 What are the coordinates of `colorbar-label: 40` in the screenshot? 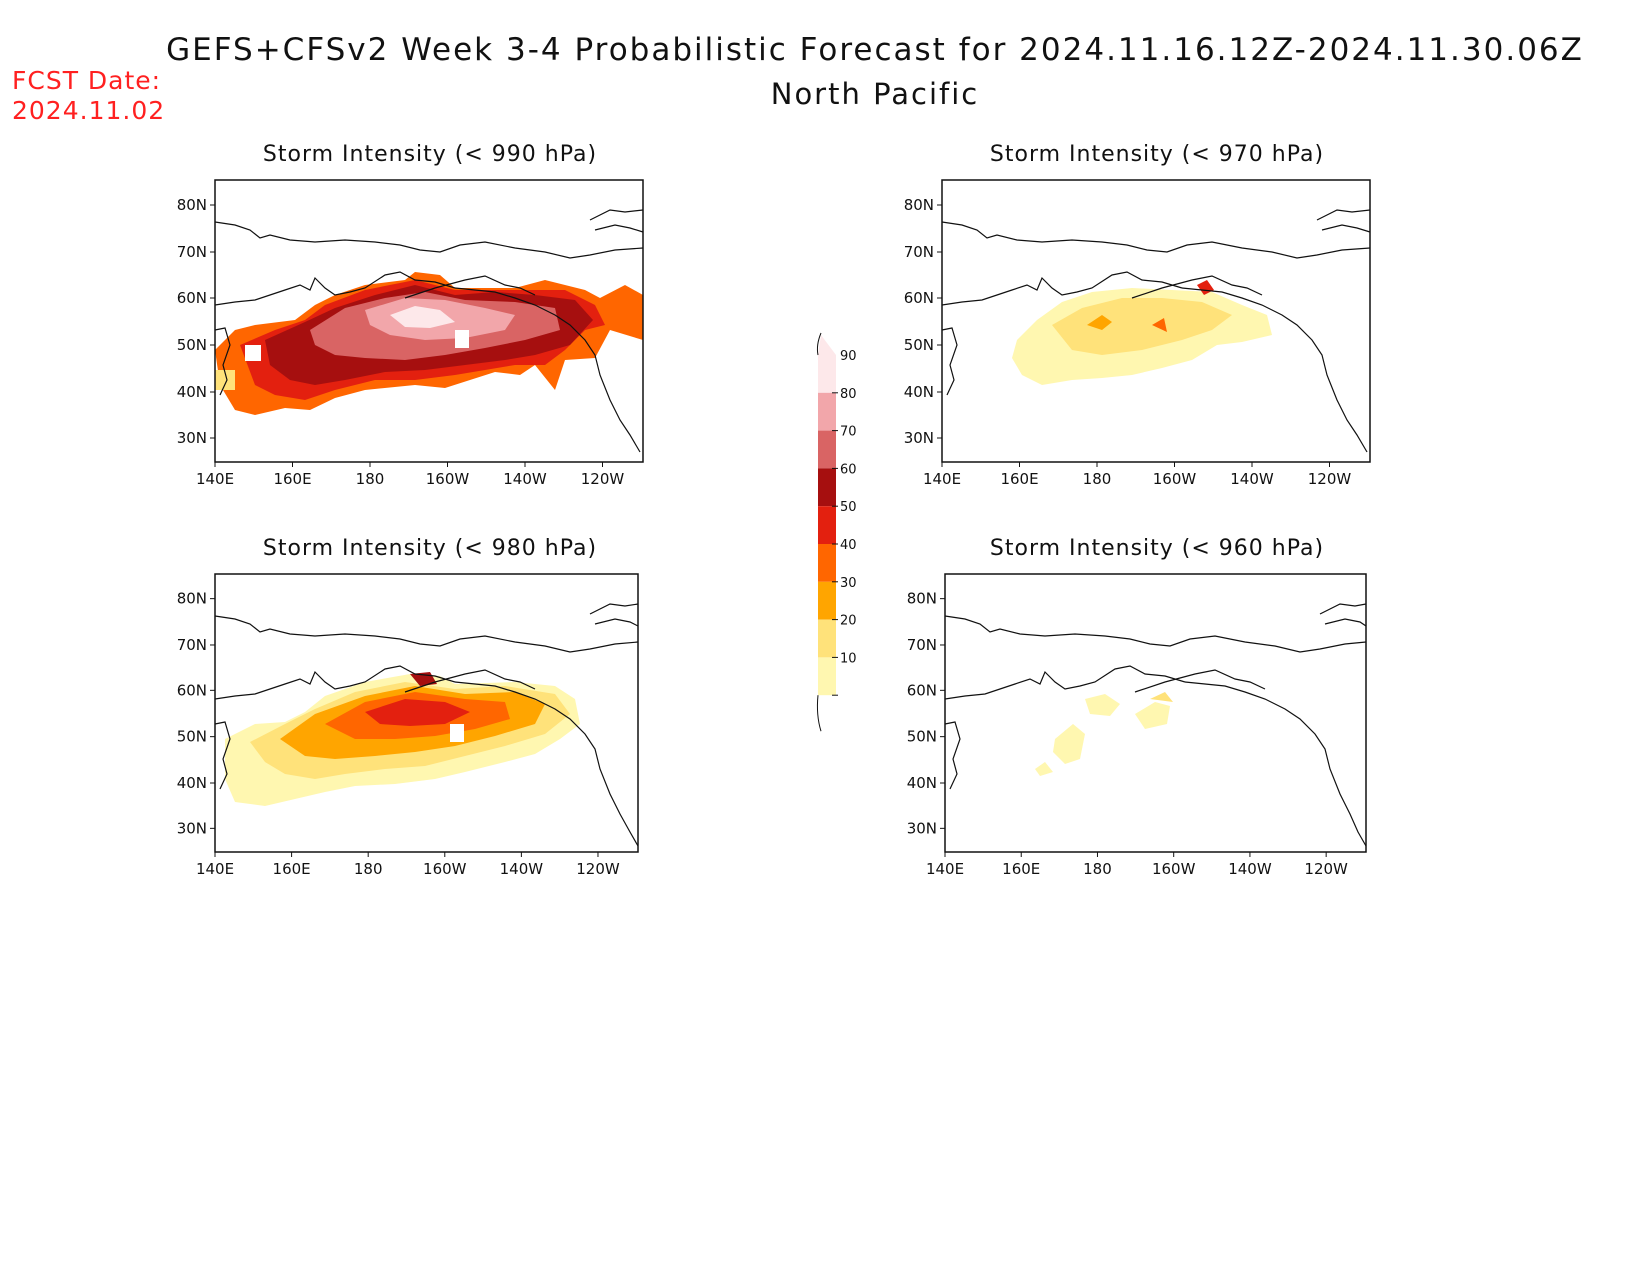 It's located at (848, 545).